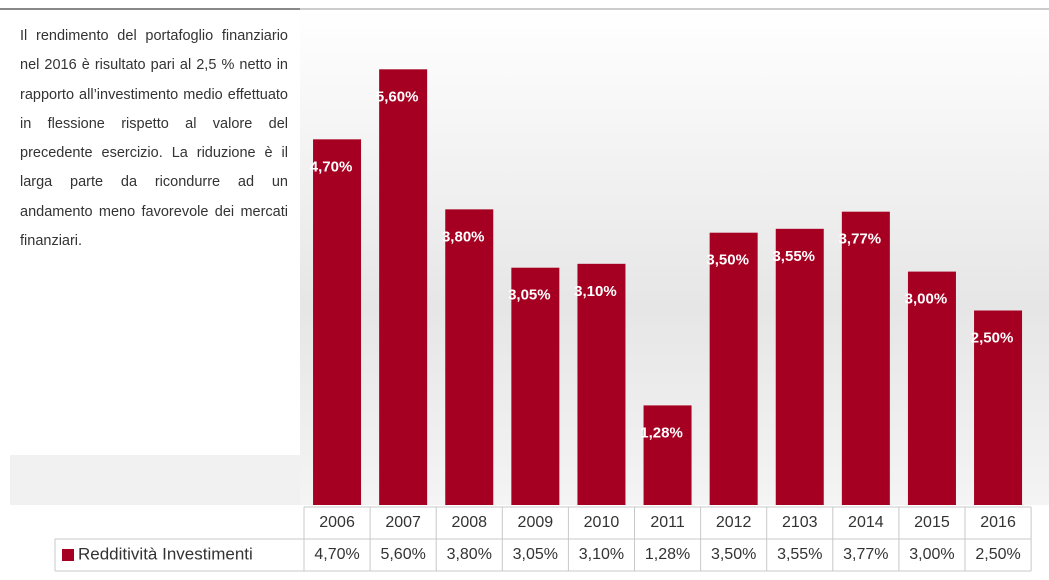  Describe the element at coordinates (998, 522) in the screenshot. I see `x-tick-label: 2016` at that location.